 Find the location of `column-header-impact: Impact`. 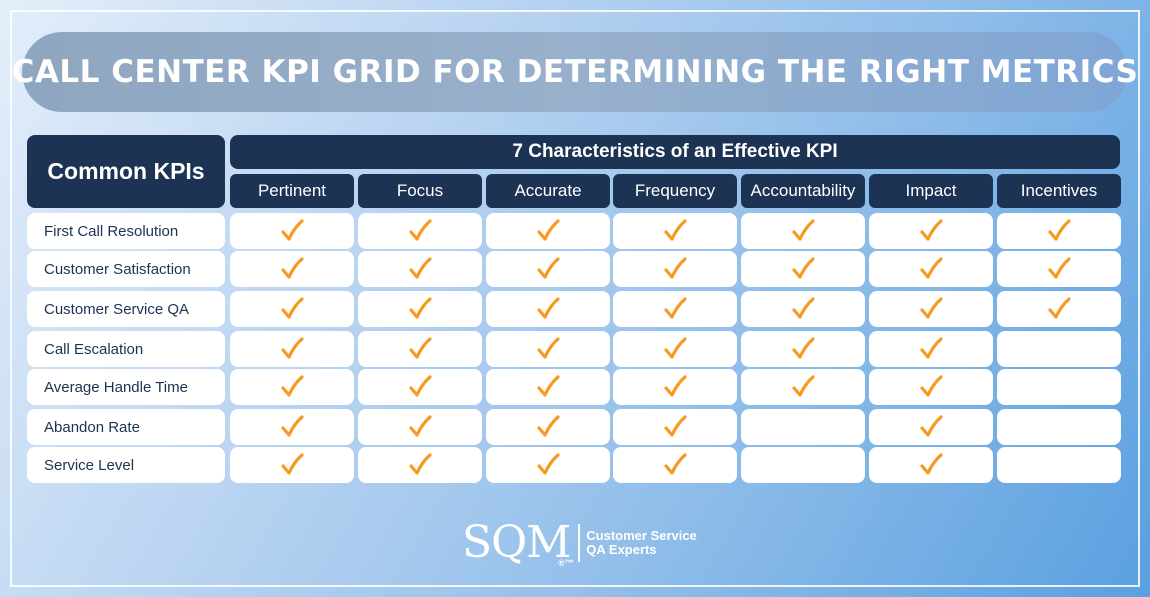

column-header-impact: Impact is located at coordinates (931, 191).